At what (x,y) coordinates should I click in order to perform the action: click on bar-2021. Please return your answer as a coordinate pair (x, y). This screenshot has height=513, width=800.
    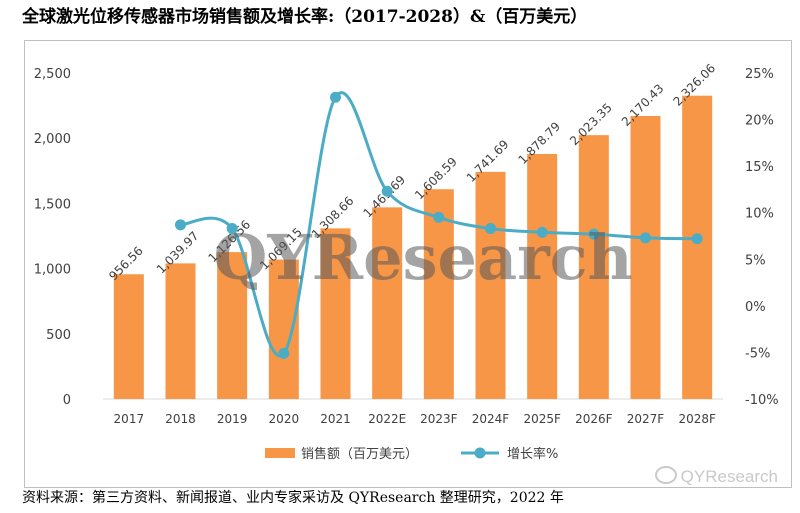
    Looking at the image, I should click on (335, 313).